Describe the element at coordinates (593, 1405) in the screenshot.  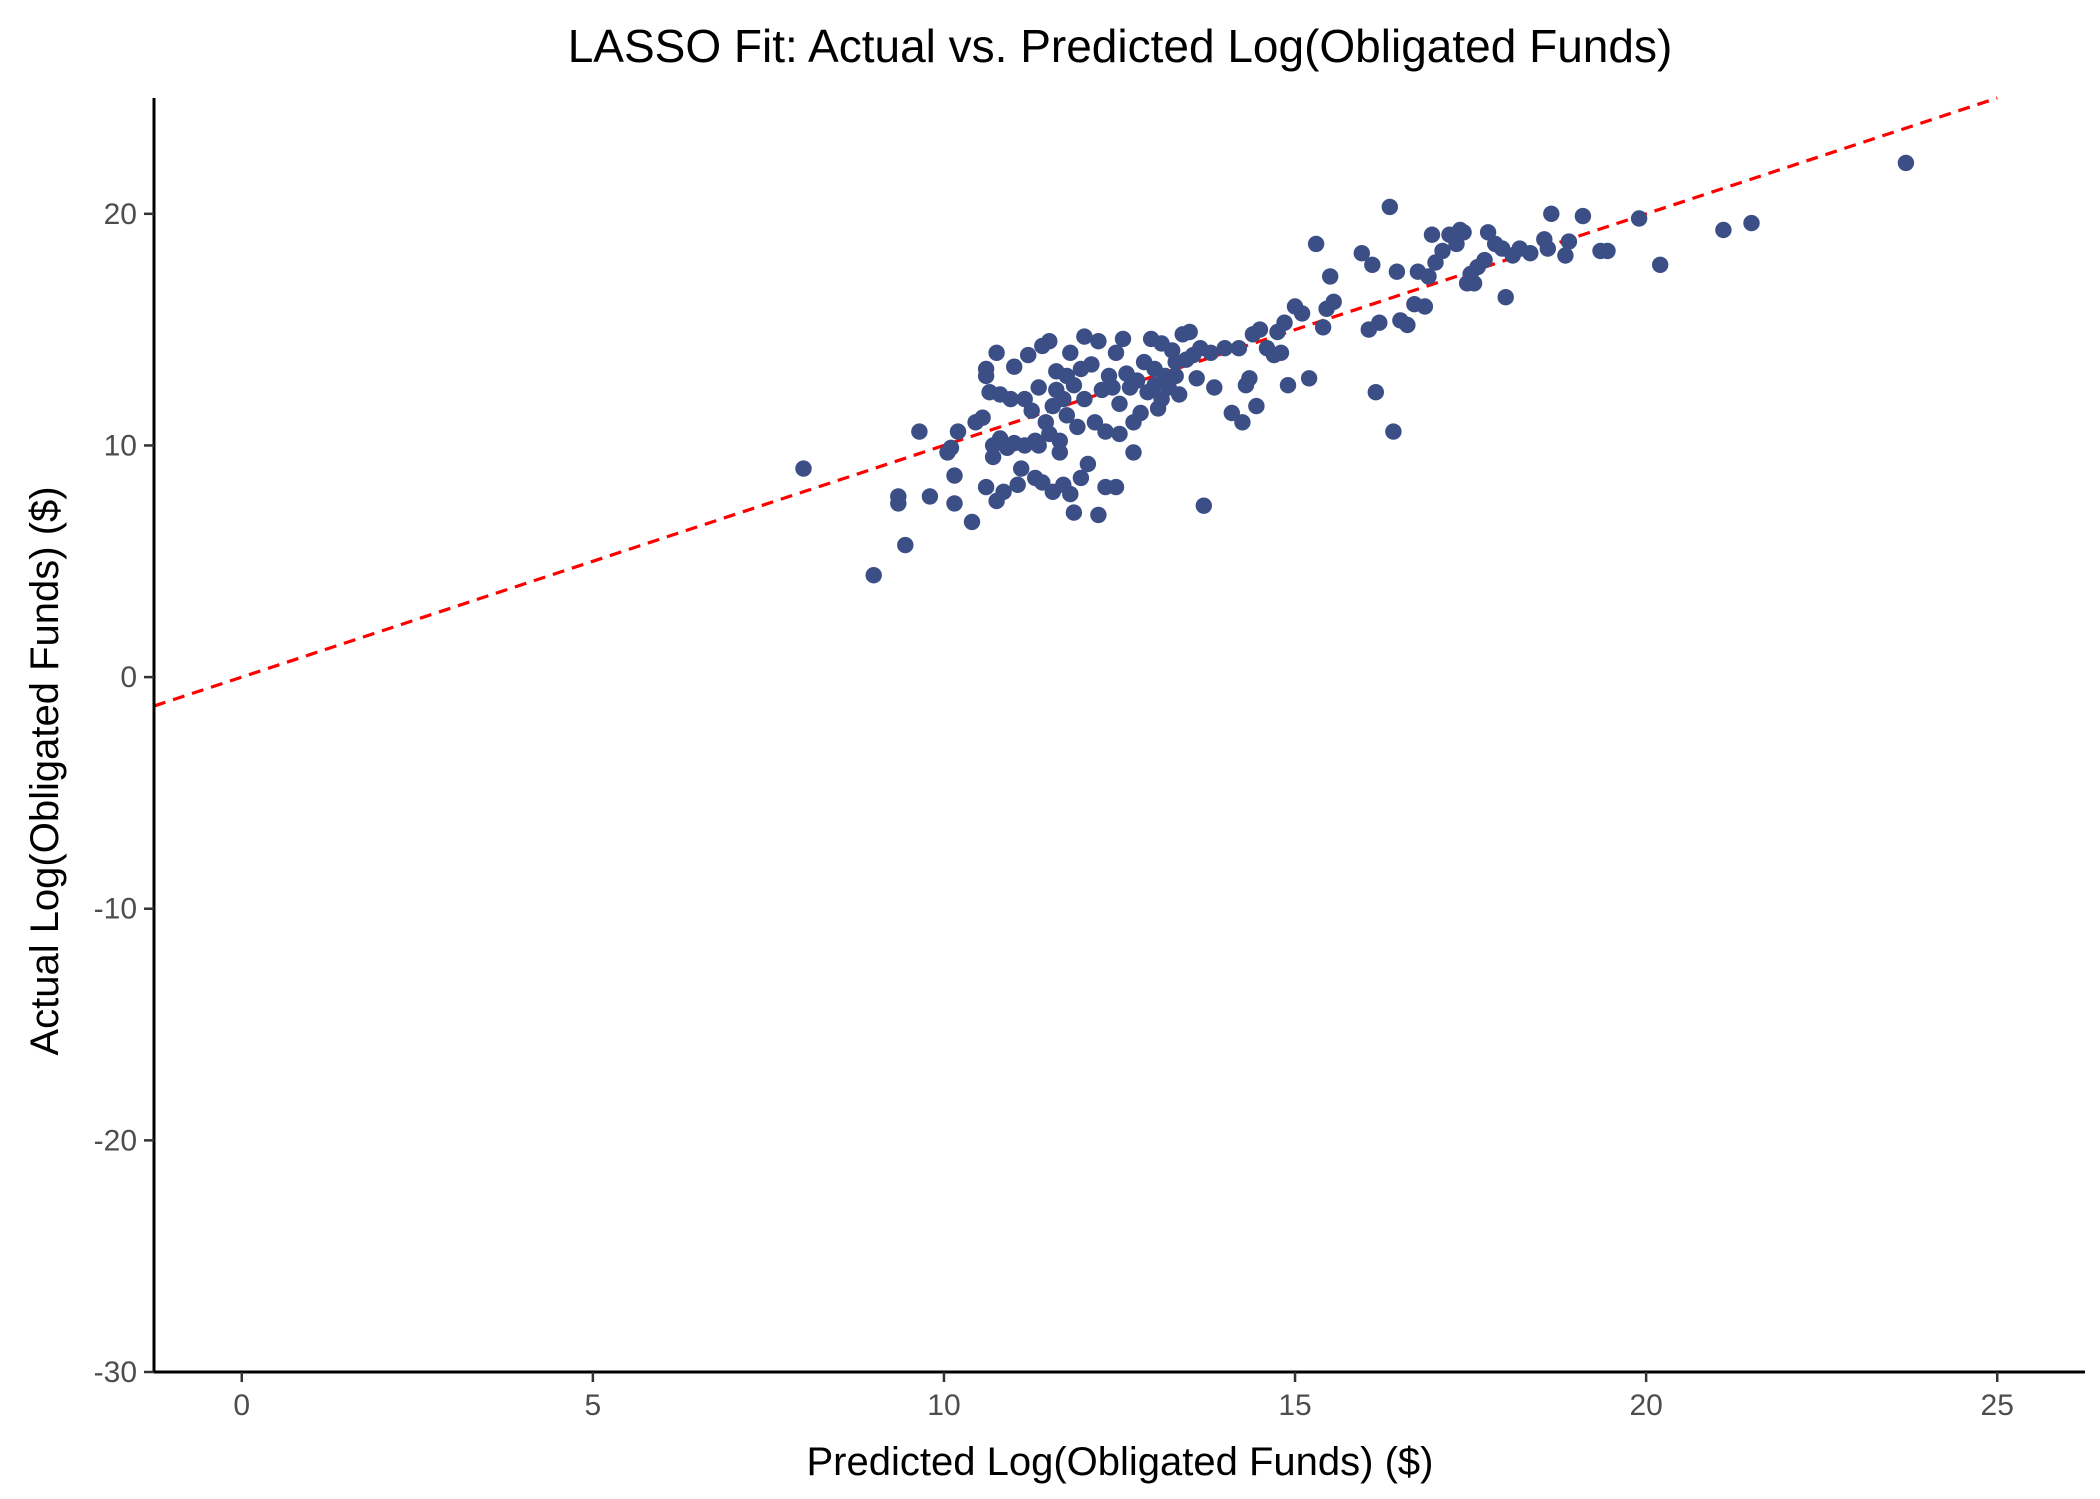
I see `x-tick-label: 5` at that location.